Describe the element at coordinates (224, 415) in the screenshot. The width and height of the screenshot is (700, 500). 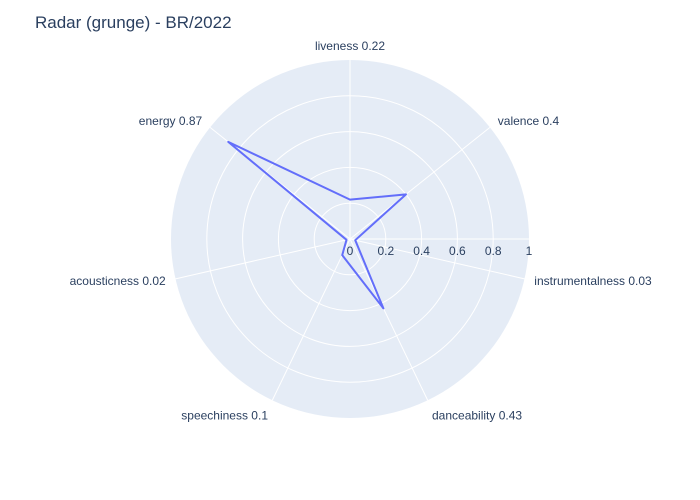
I see `angular-label: speechiness 0.1` at that location.